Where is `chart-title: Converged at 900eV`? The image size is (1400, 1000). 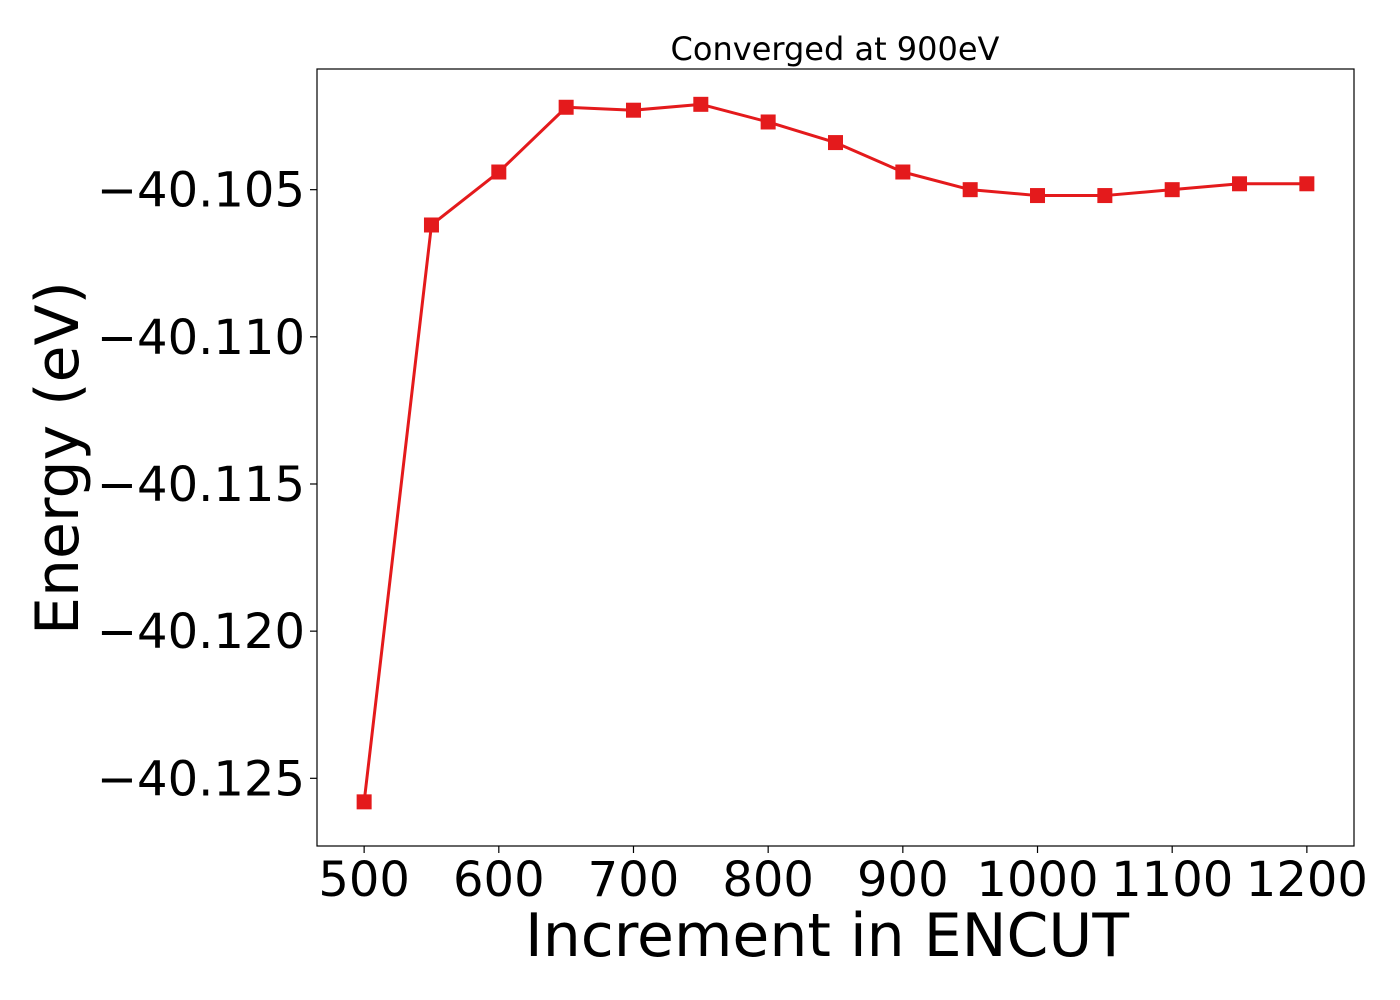 chart-title: Converged at 900eV is located at coordinates (835, 49).